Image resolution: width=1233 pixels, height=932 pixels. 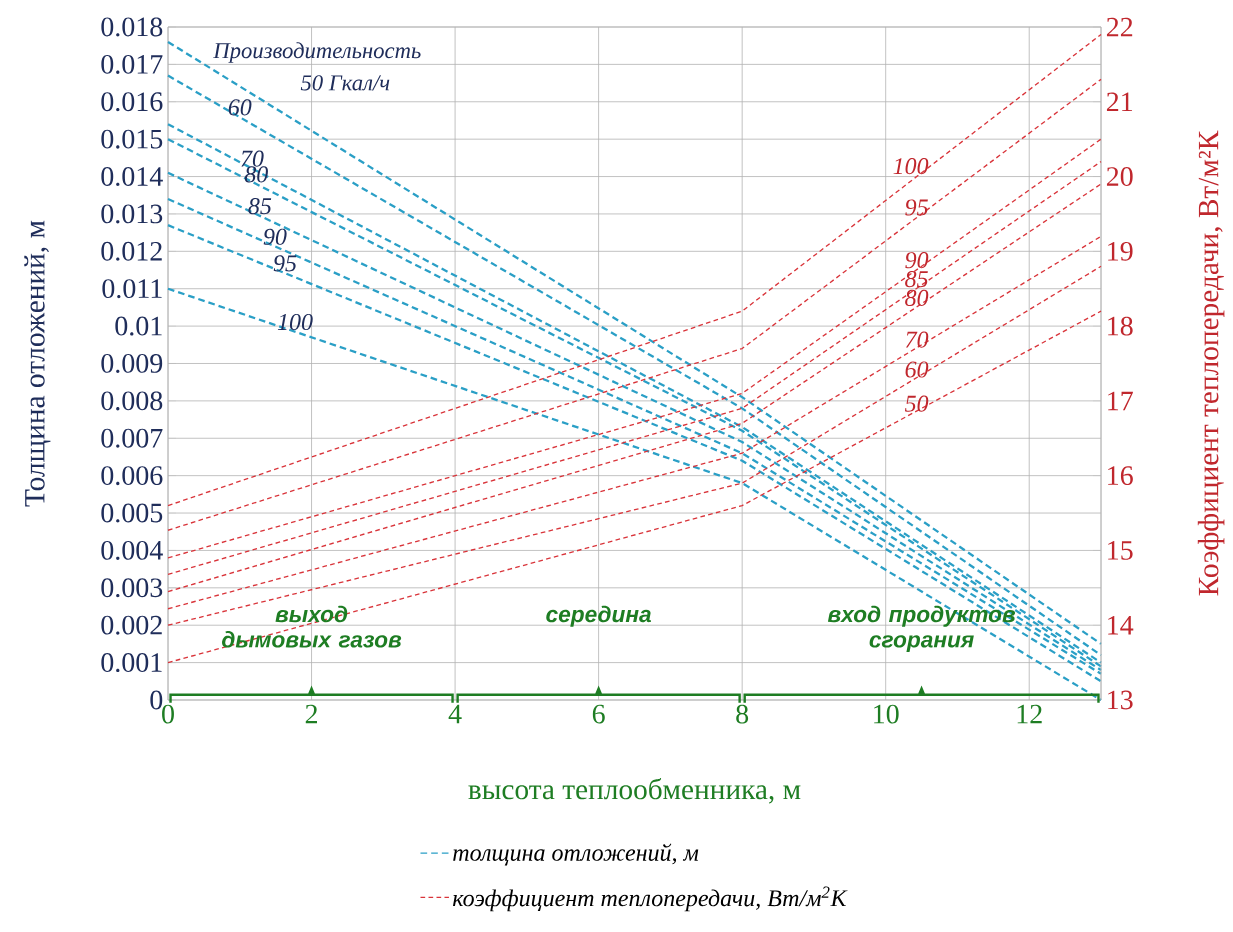 What do you see at coordinates (37, 363) in the screenshot?
I see `y-axis-title: Толщина отложений, м` at bounding box center [37, 363].